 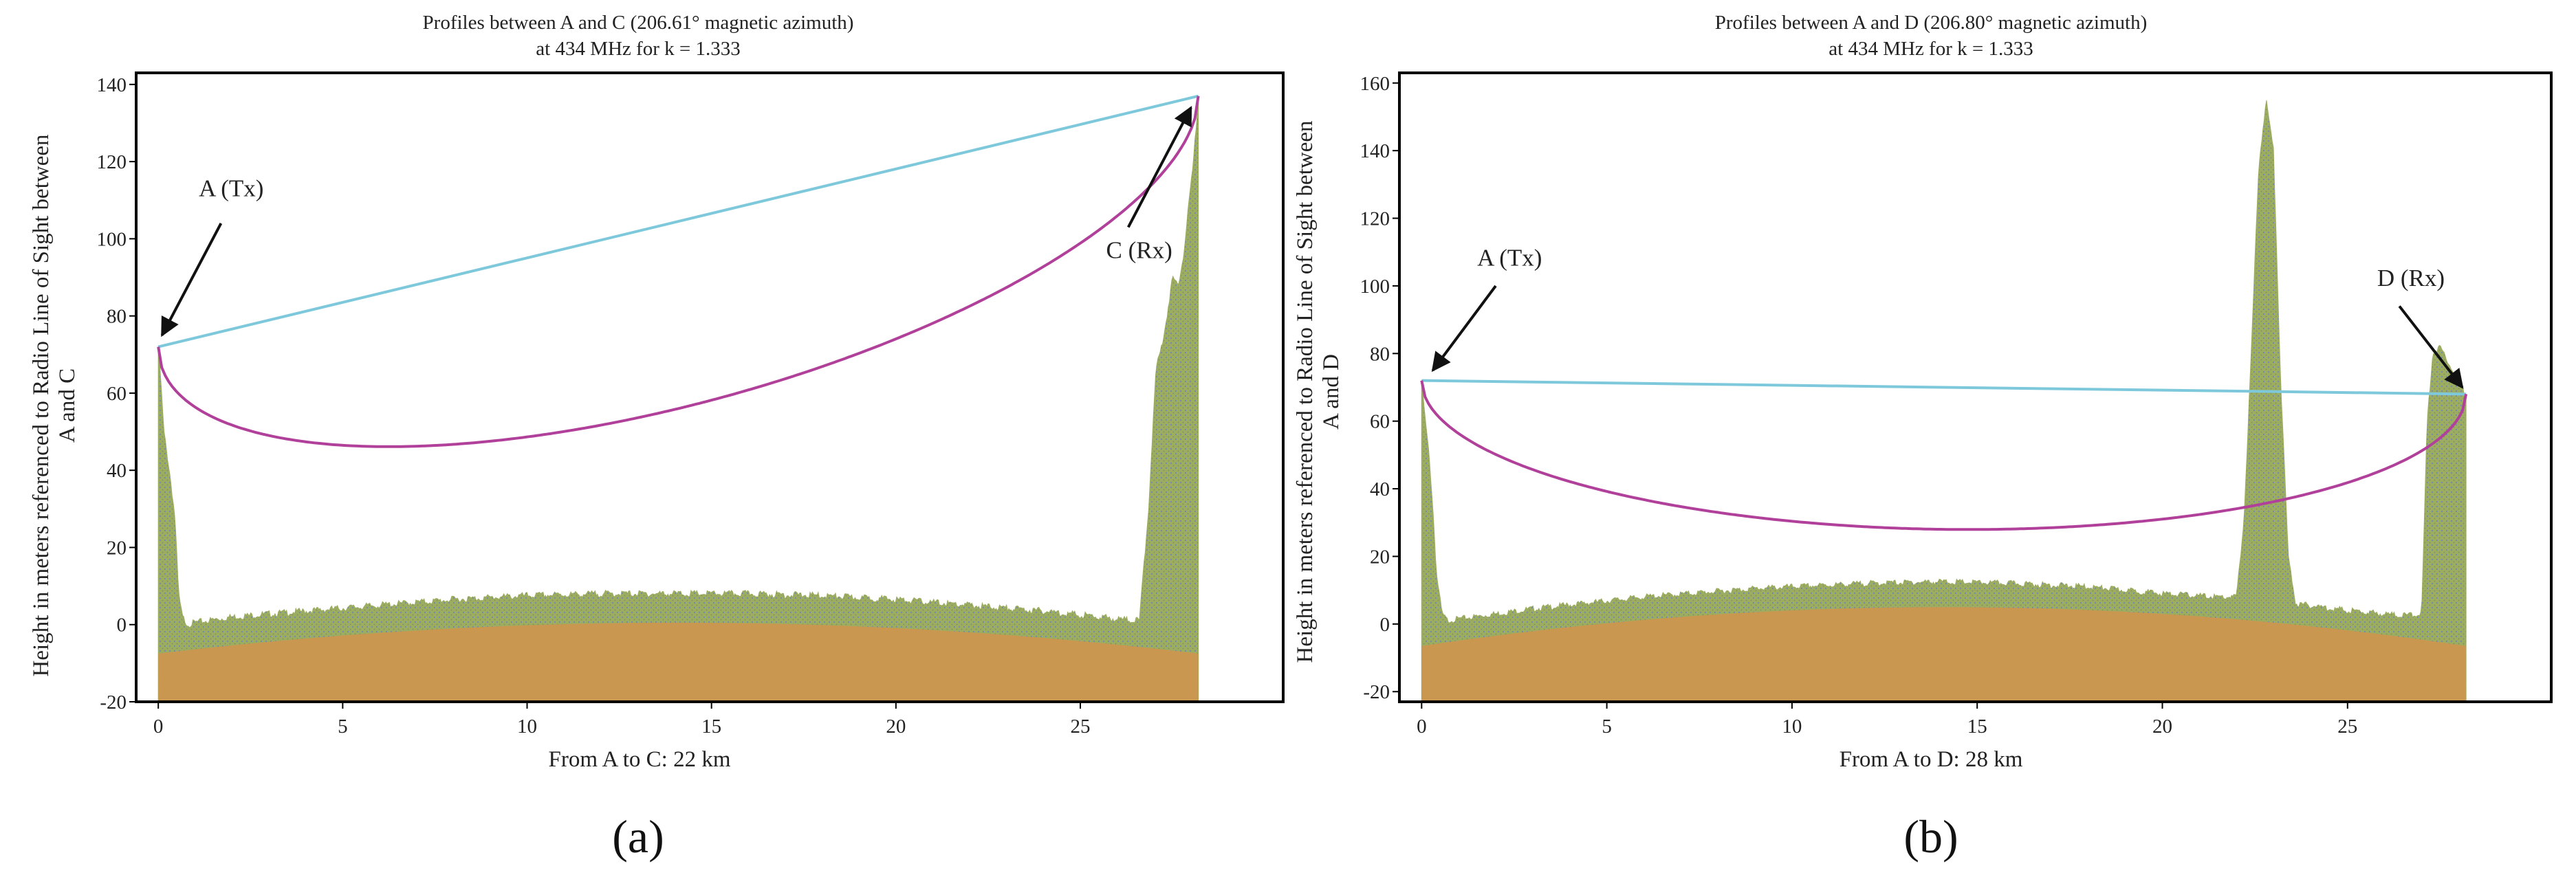 I want to click on chart-b-xtick-label: 15, so click(x=1977, y=727).